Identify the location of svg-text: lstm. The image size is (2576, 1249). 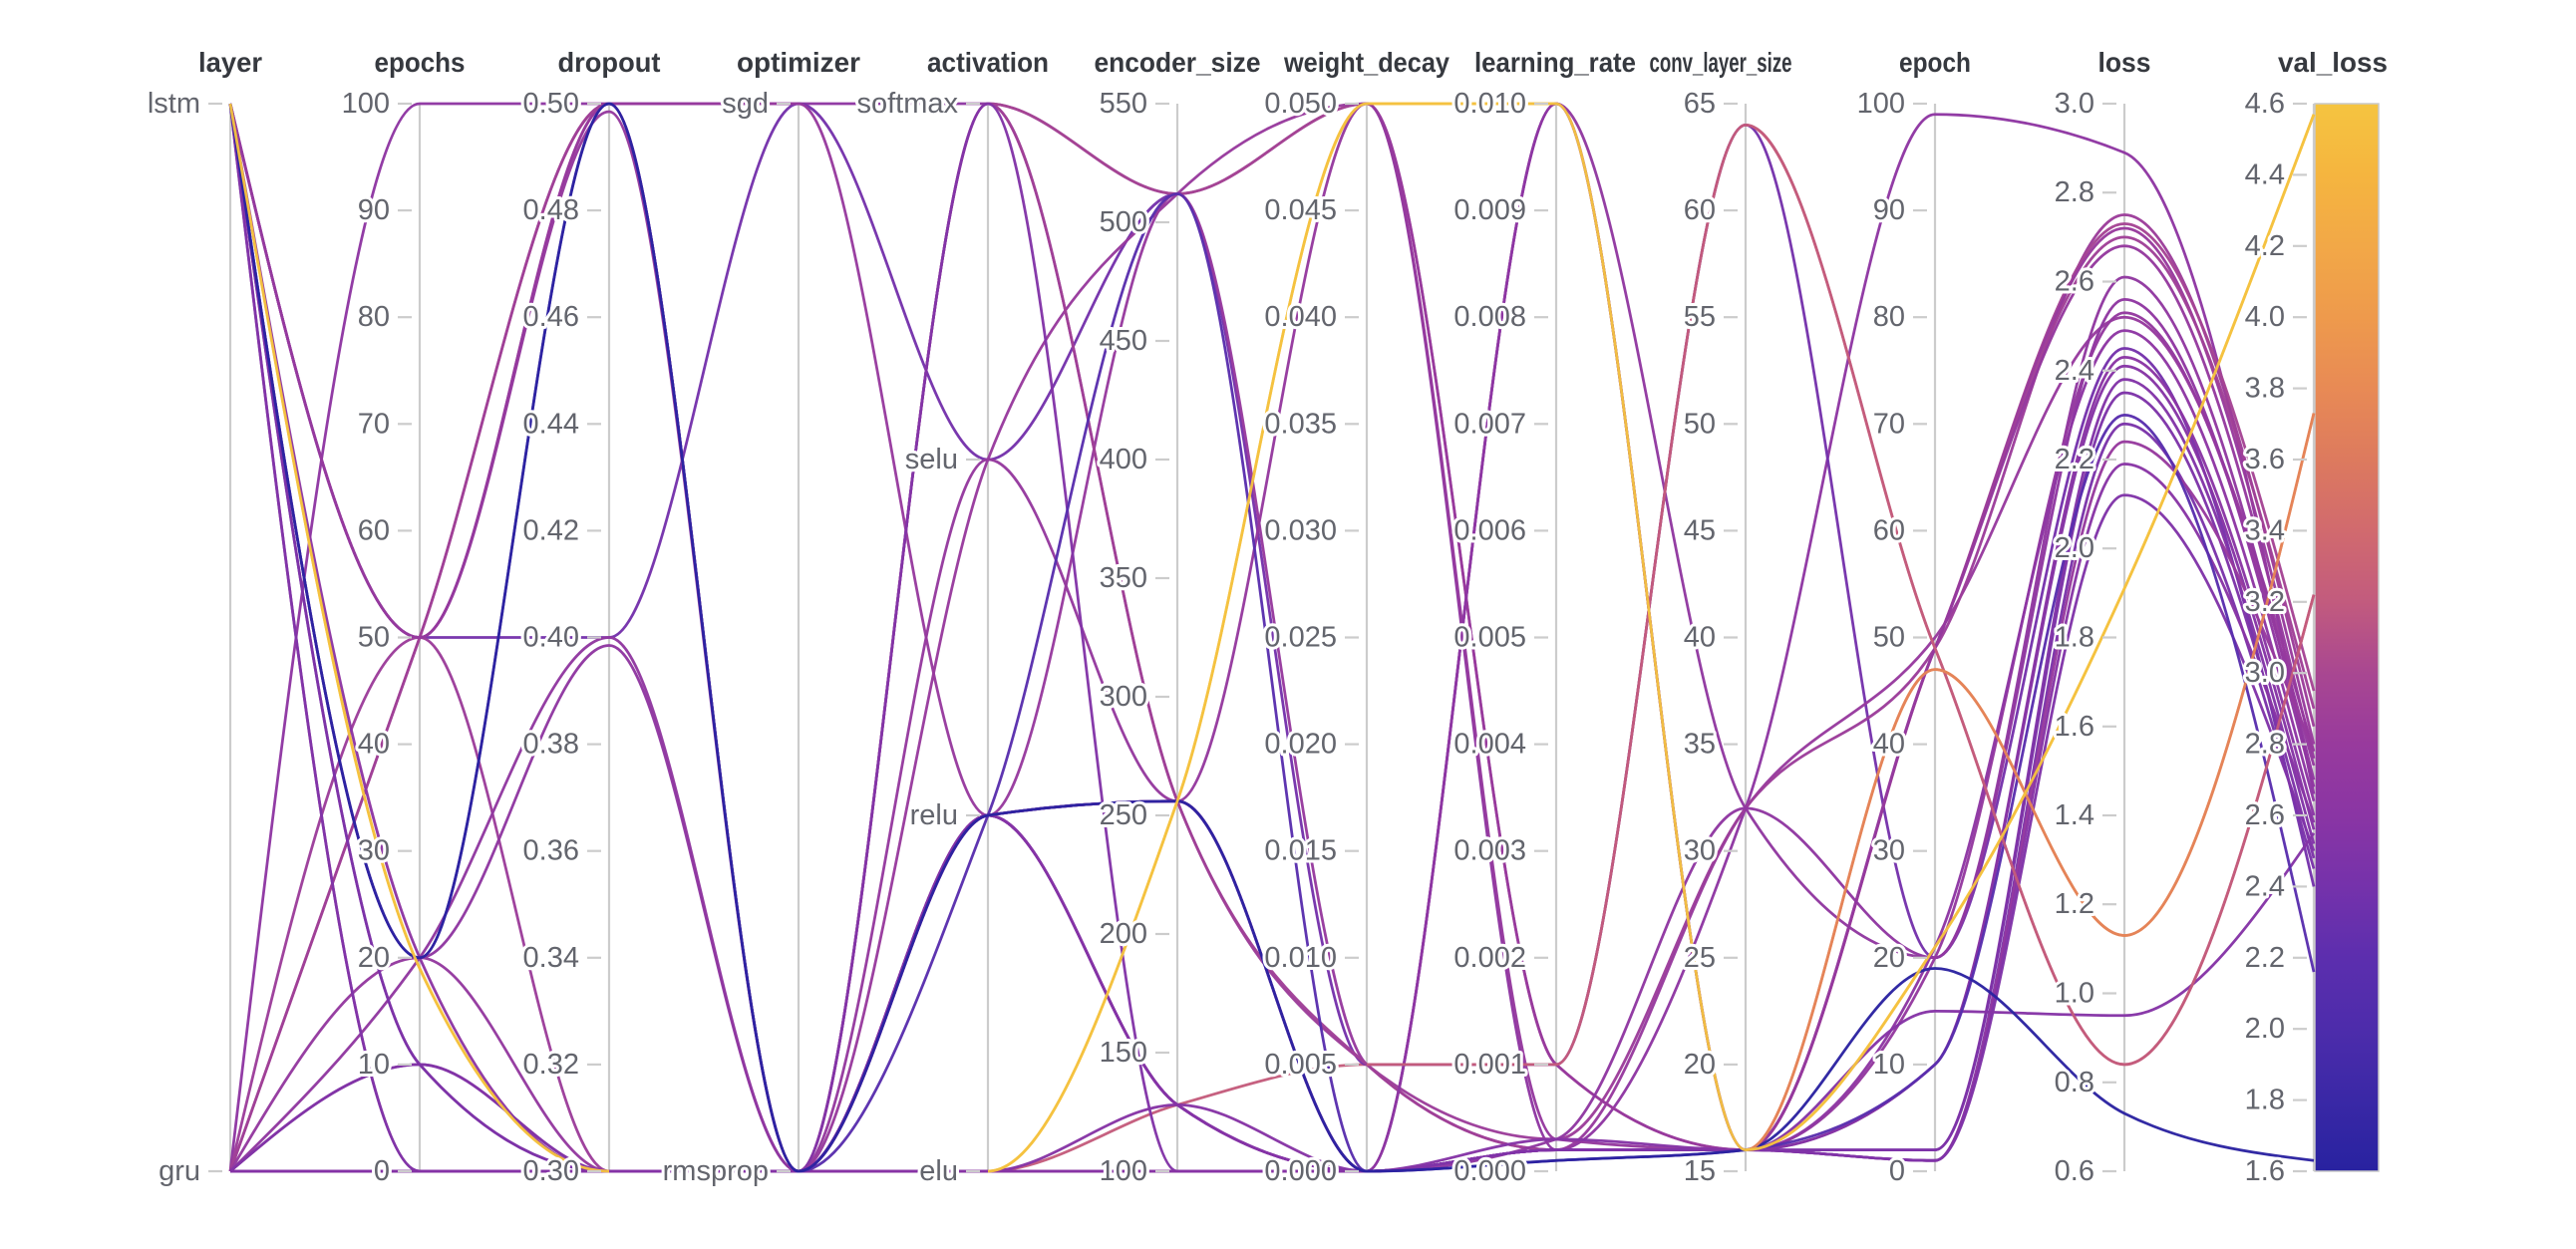
(174, 104).